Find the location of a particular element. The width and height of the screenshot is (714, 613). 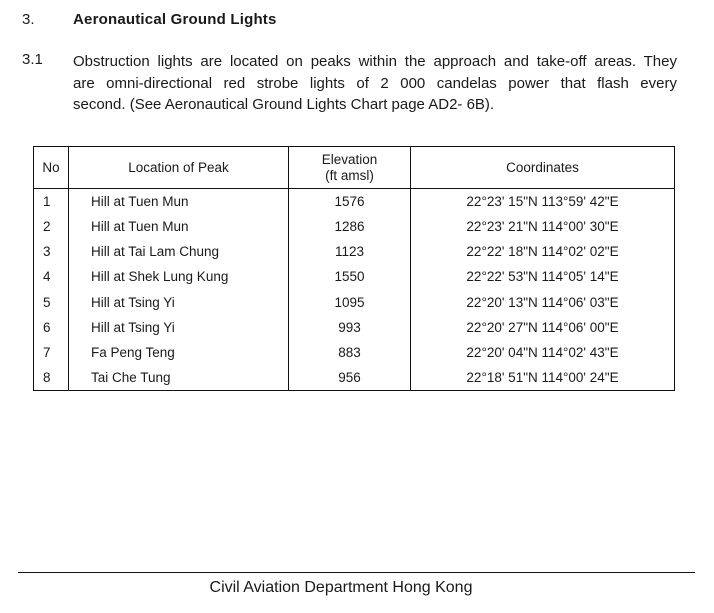

cell-location: Hill at Shek Lung Kung is located at coordinates (178, 277).